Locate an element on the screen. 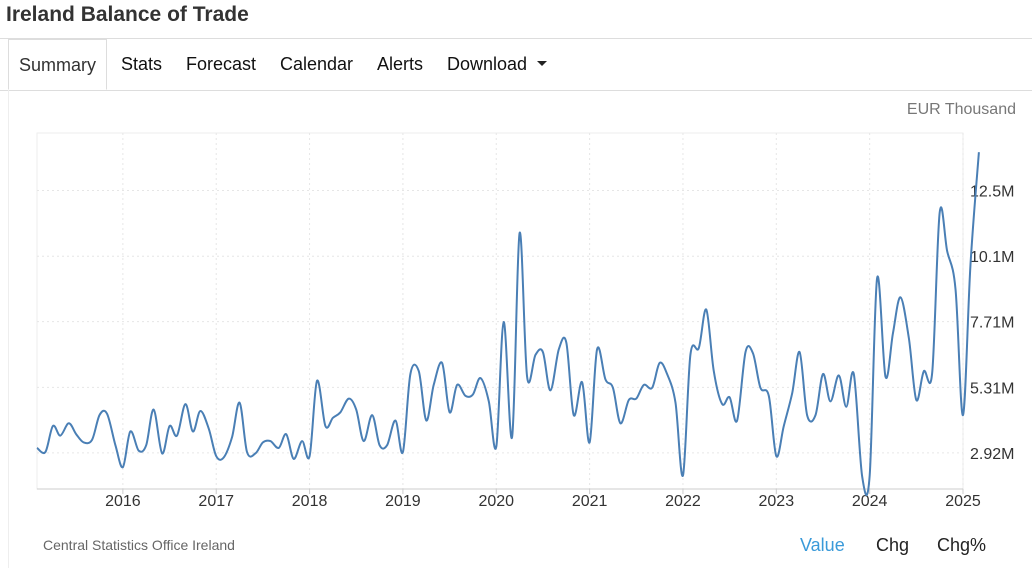 The height and width of the screenshot is (568, 1032). tab-download-label: Download is located at coordinates (487, 64).